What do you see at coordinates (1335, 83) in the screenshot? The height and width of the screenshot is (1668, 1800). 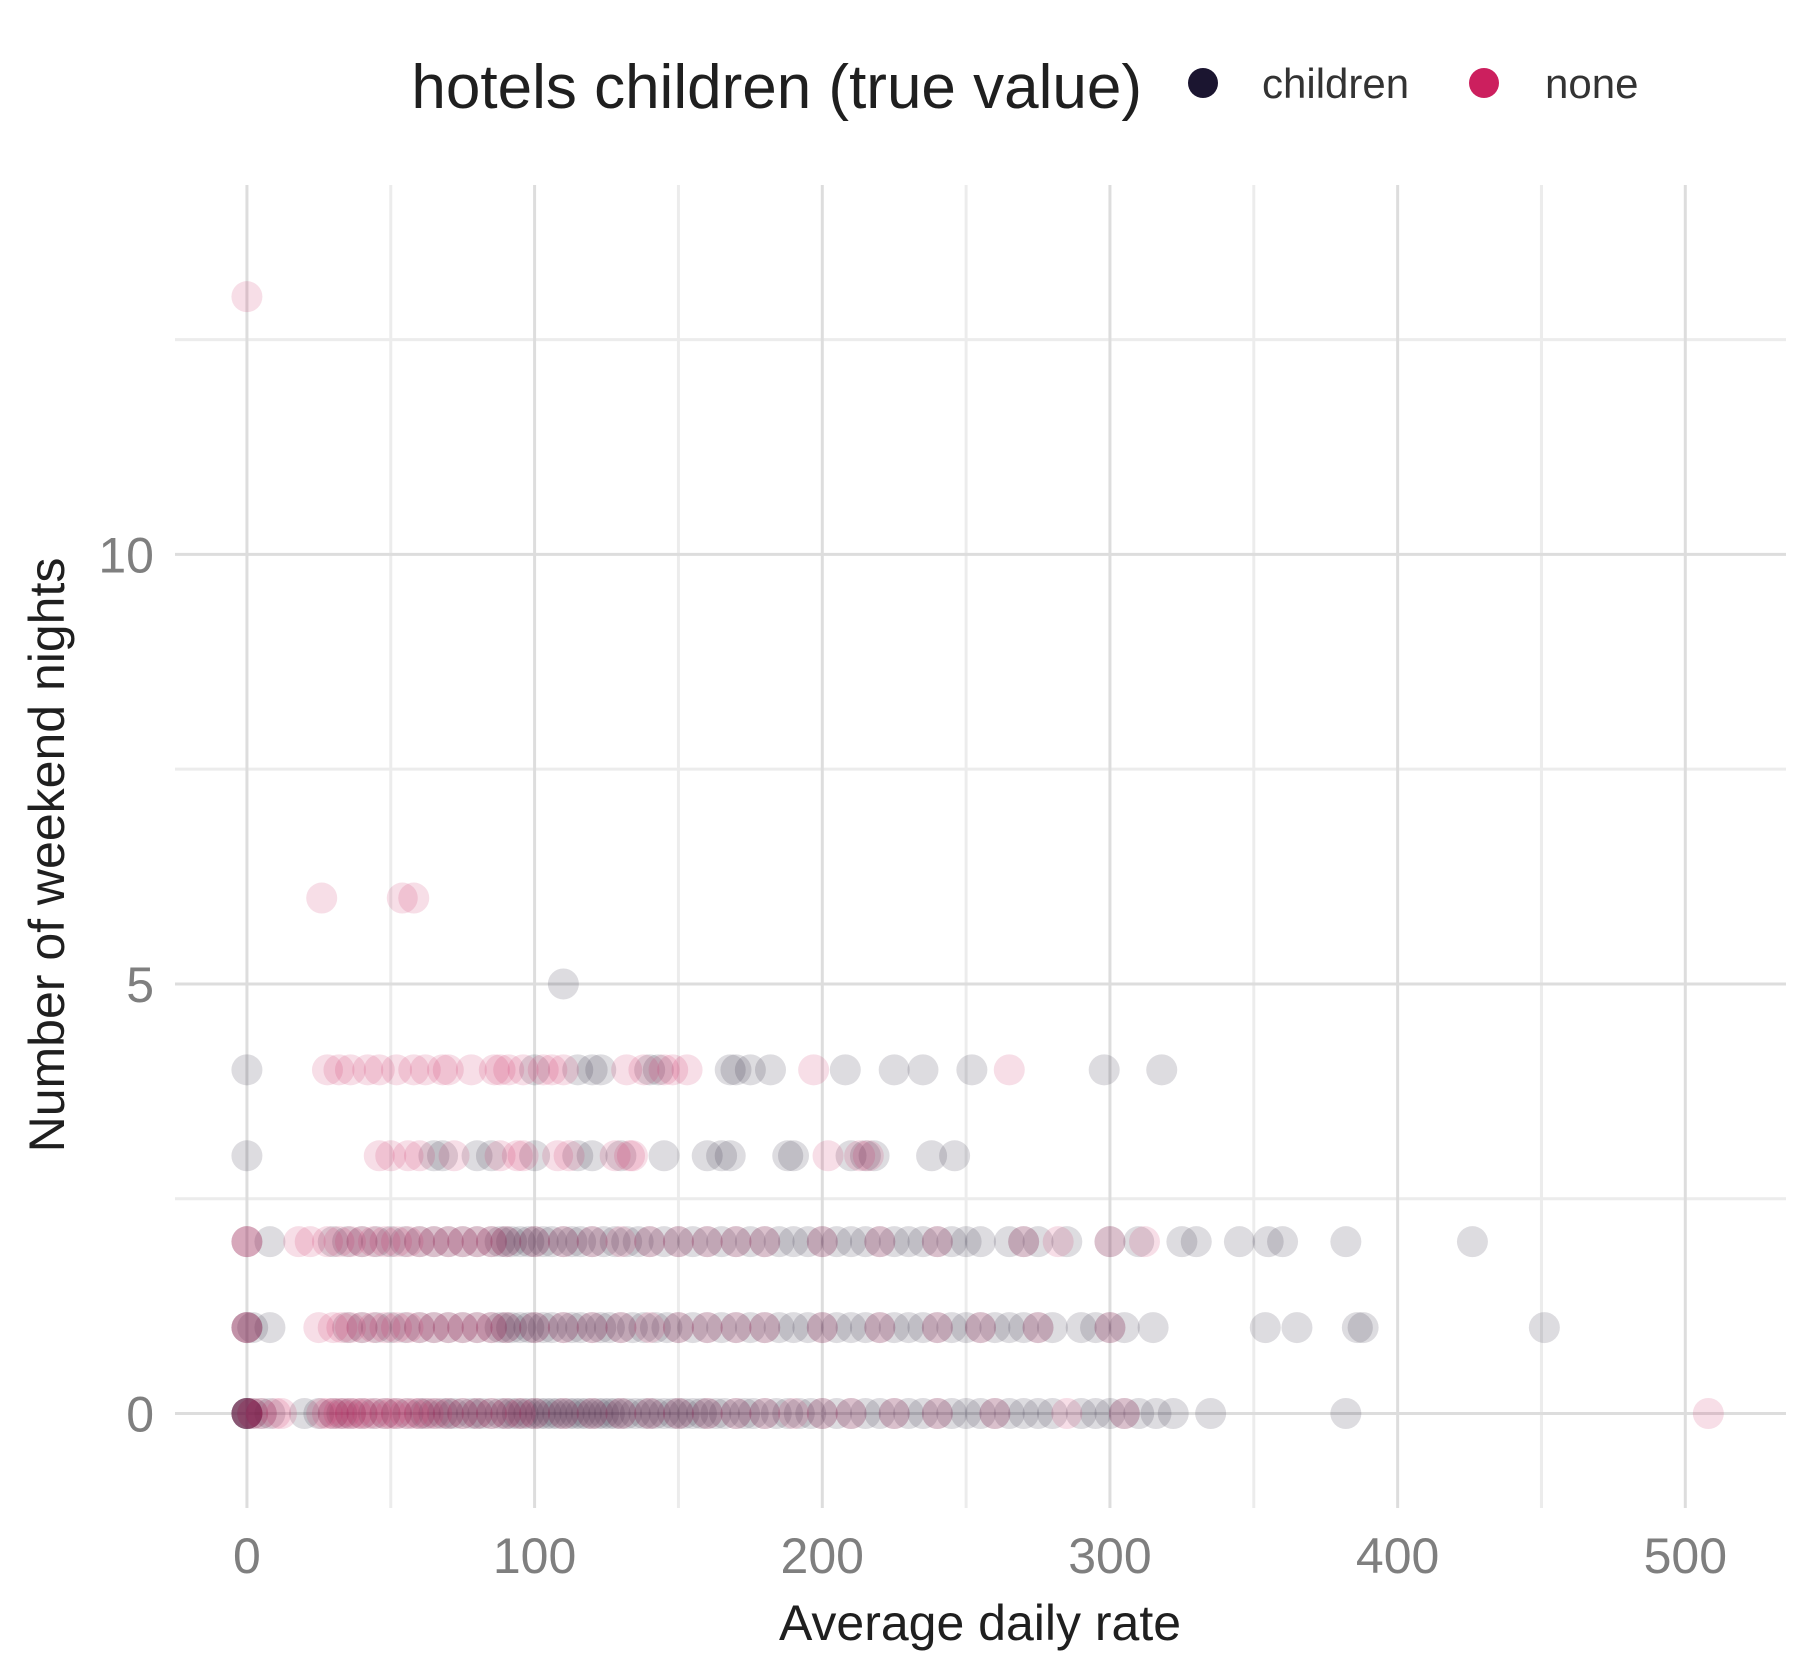 I see `legend-label-children: children` at bounding box center [1335, 83].